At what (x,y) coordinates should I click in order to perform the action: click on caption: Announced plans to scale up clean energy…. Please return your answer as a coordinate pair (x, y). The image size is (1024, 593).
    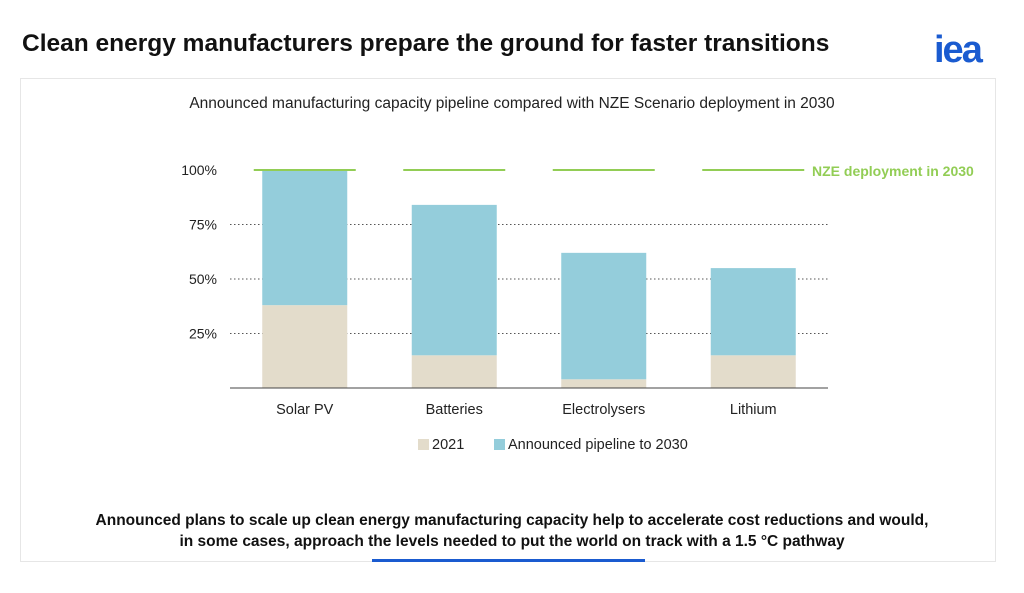
    Looking at the image, I should click on (512, 531).